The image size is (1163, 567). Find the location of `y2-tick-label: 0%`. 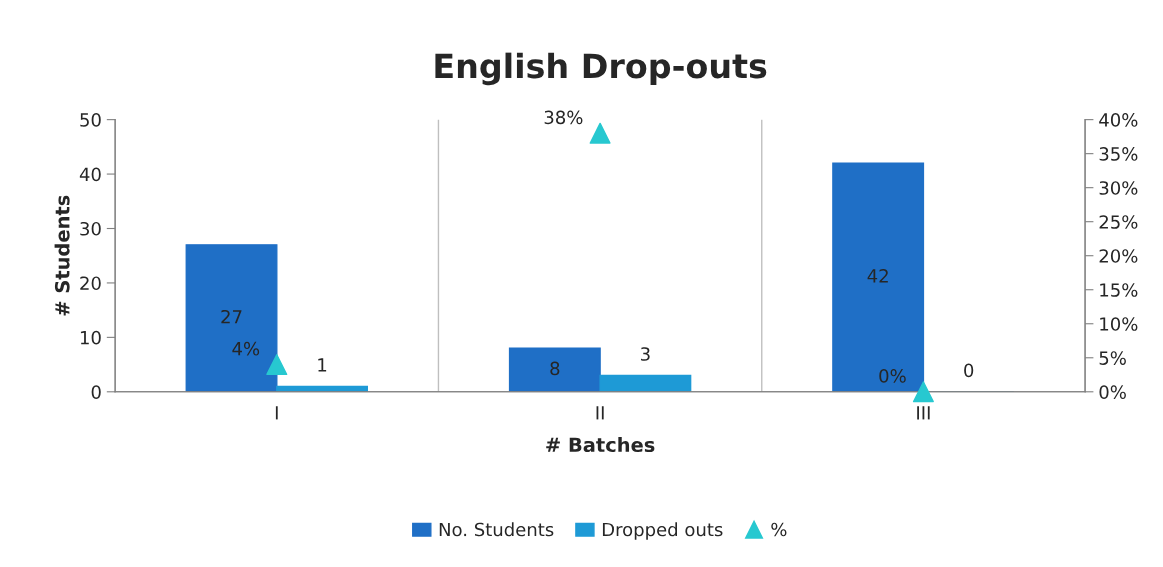

y2-tick-label: 0% is located at coordinates (1112, 392).